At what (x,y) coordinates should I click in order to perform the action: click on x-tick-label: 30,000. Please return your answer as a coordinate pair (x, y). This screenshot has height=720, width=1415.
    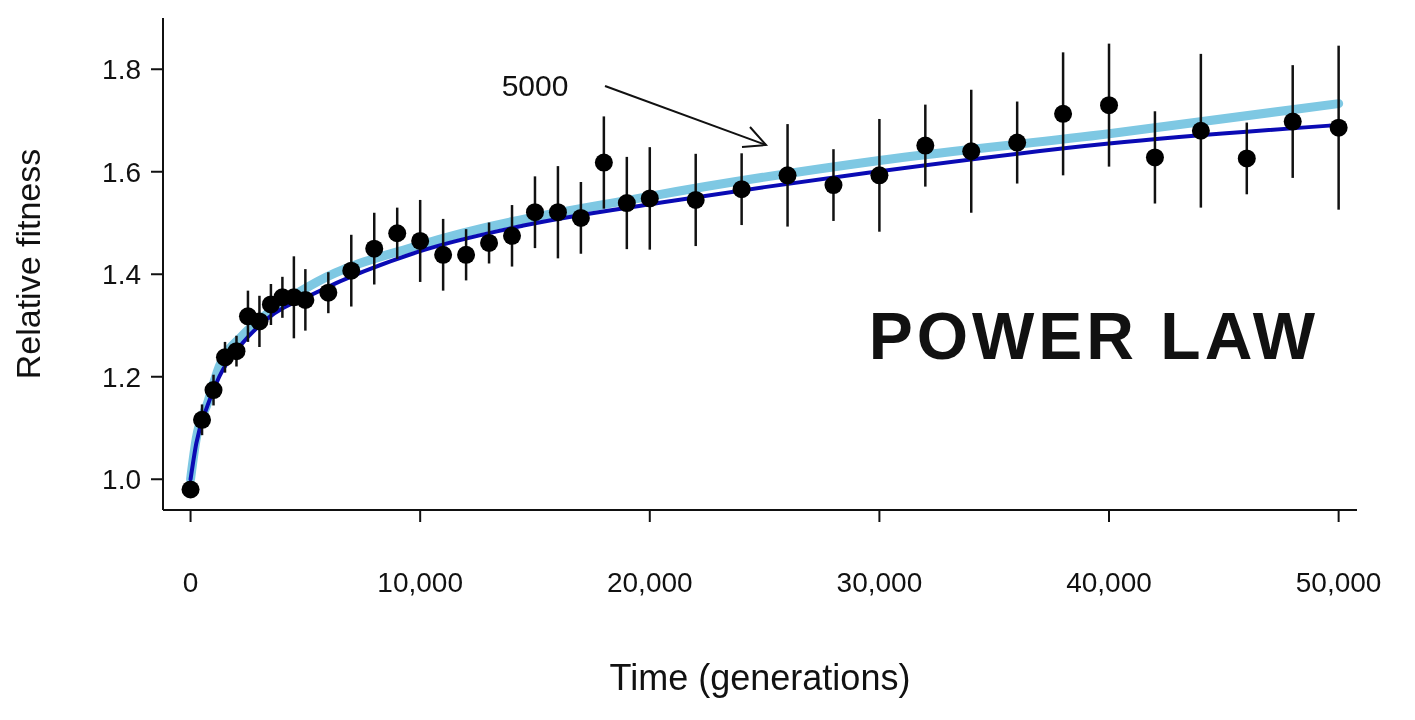
    Looking at the image, I should click on (879, 582).